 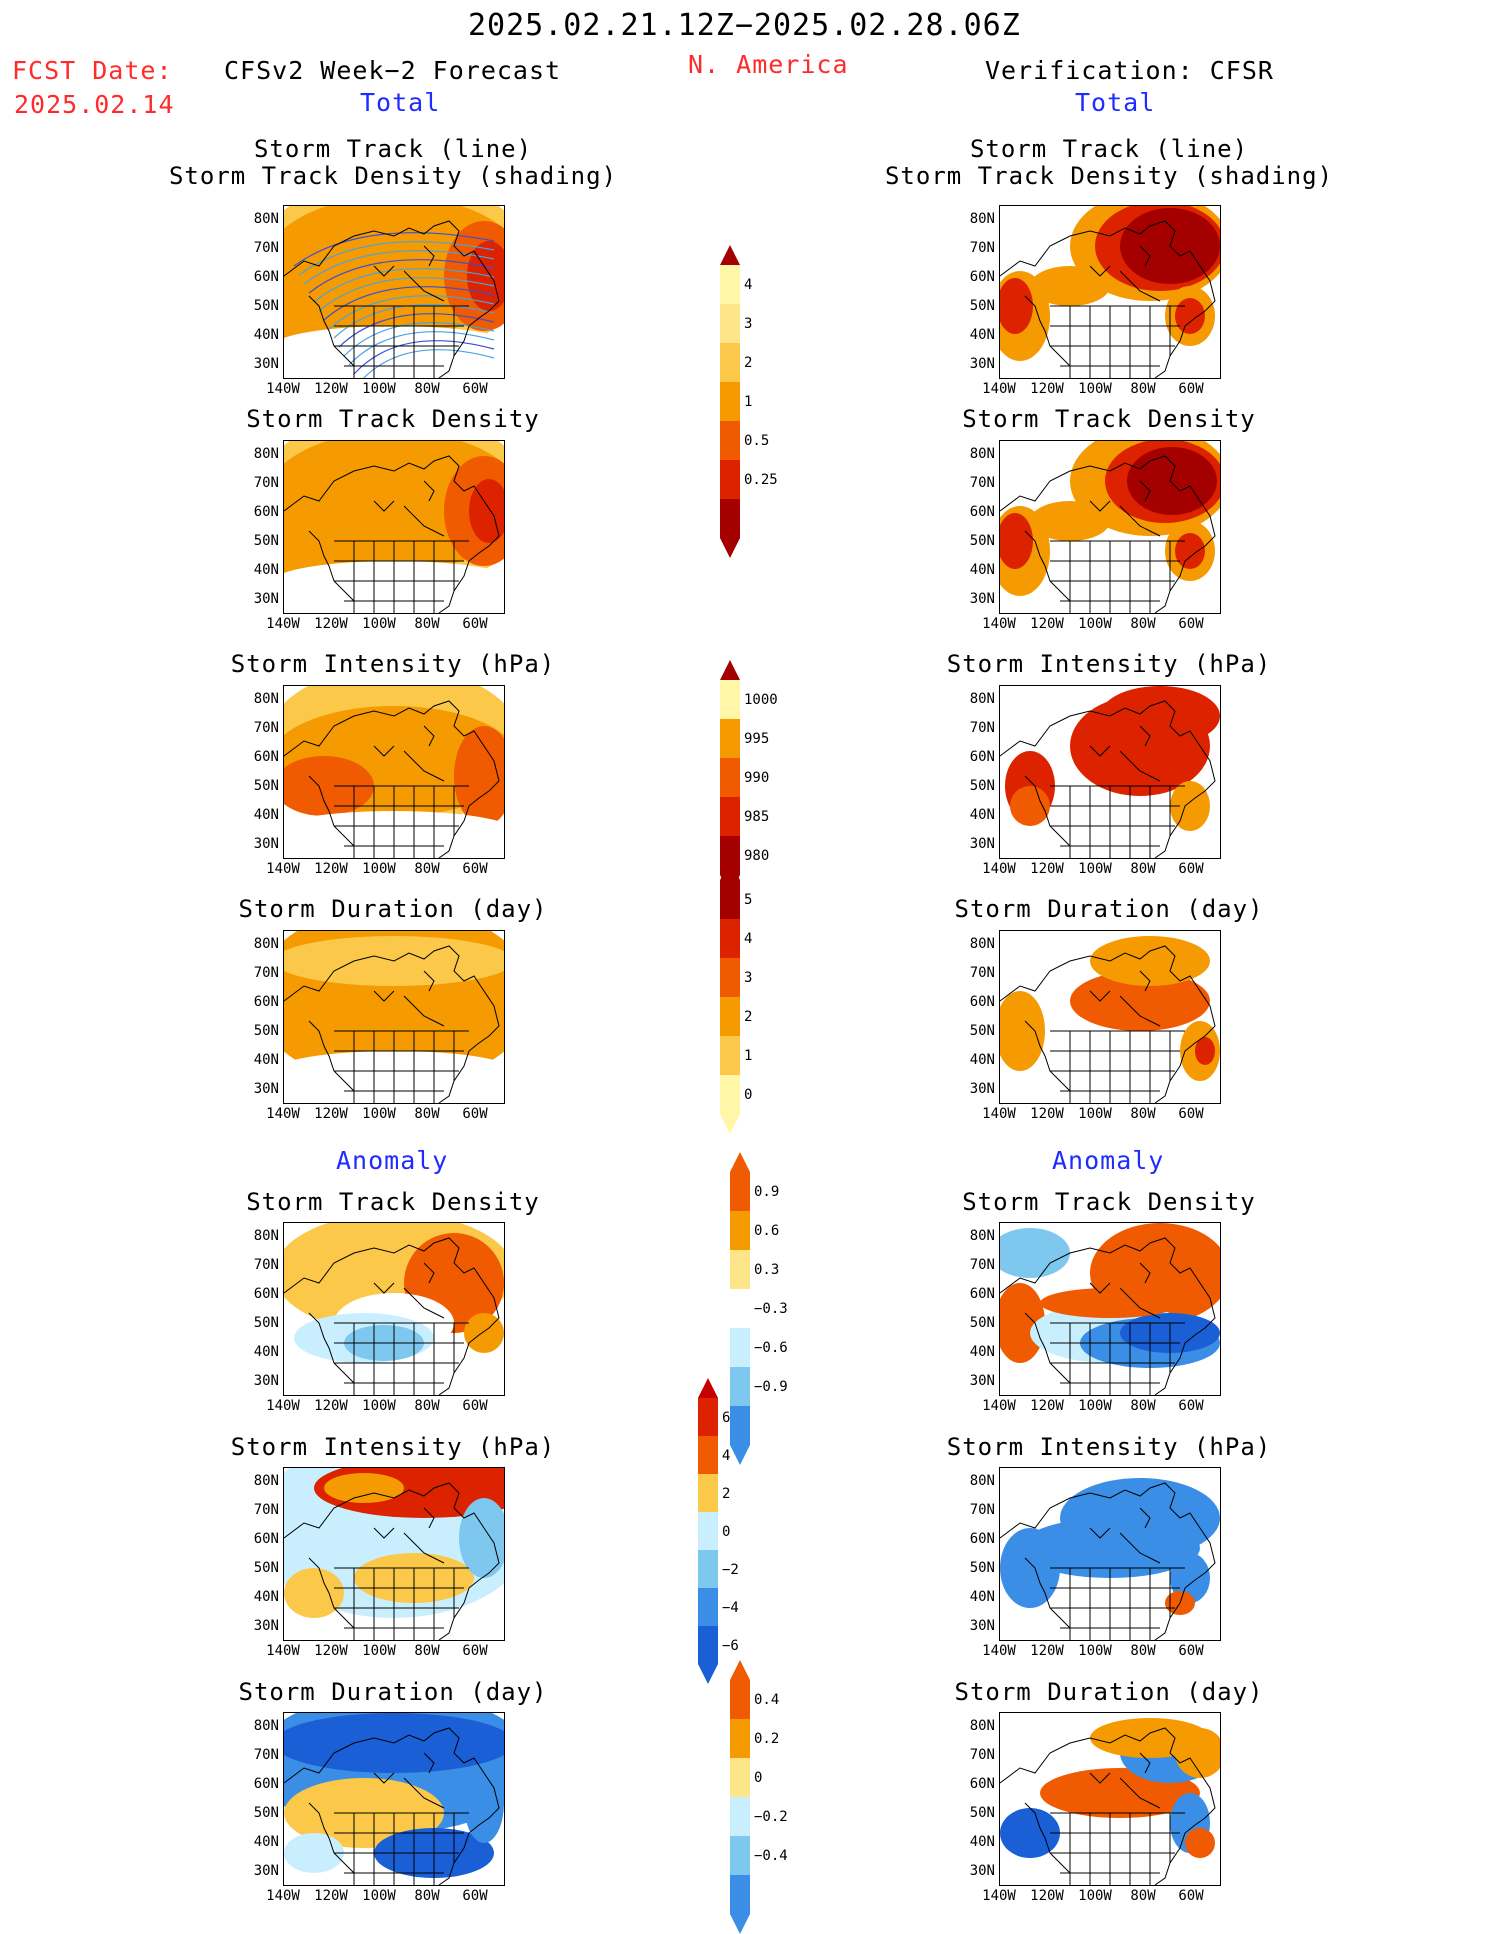 What do you see at coordinates (1129, 70) in the screenshot?
I see `right-column-title: Verification: CFSR` at bounding box center [1129, 70].